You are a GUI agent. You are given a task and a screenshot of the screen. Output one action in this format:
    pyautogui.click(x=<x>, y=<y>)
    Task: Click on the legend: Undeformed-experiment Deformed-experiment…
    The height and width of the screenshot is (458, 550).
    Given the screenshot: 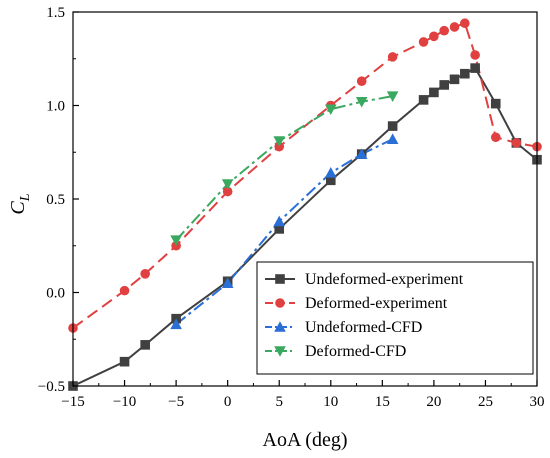 What is the action you would take?
    pyautogui.click(x=395, y=318)
    